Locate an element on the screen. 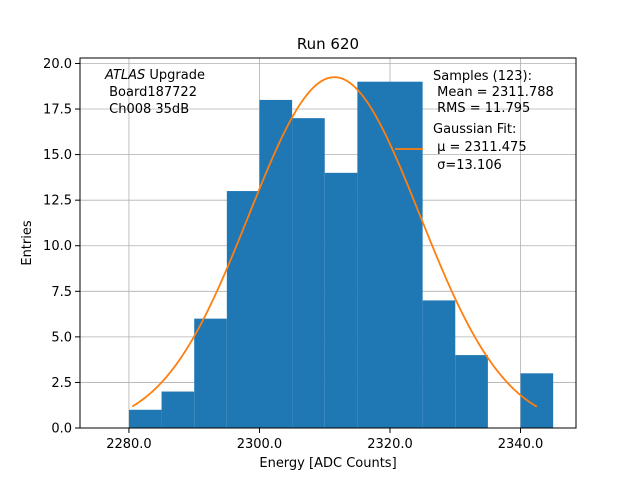  legend-mean: Mean = 2311.788 is located at coordinates (493, 92).